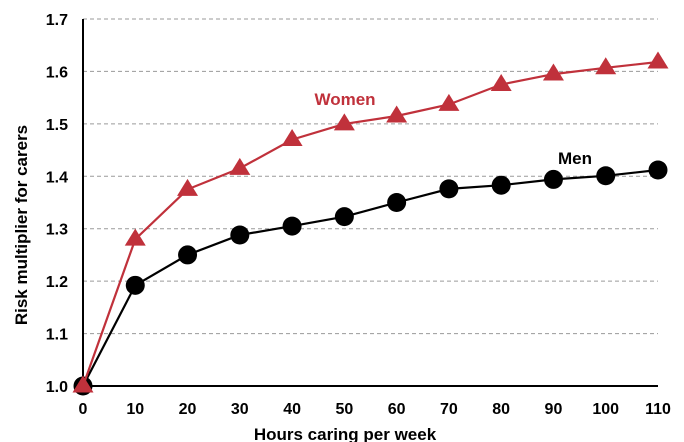 This screenshot has width=684, height=442. I want to click on y-tick-label: 1.7, so click(57, 20).